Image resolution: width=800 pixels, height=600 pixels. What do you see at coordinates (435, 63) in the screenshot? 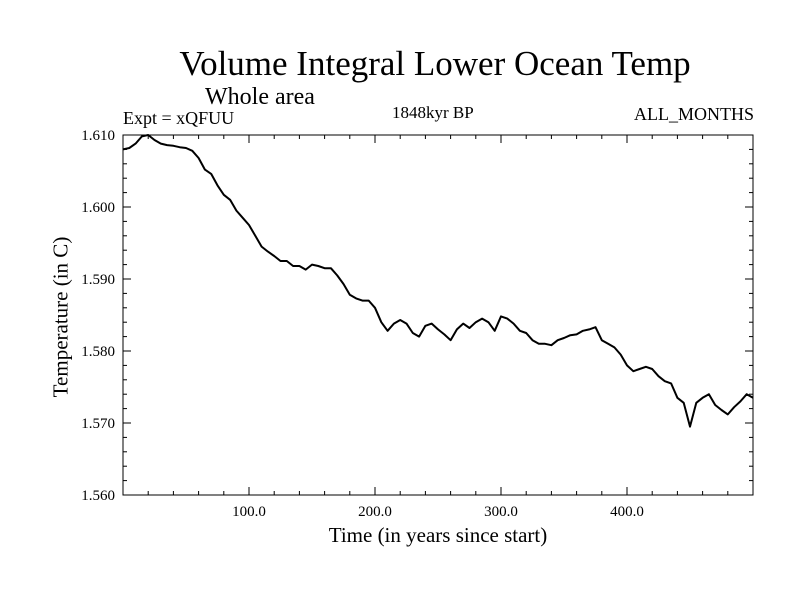
I see `chart-title: Volume Integral Lower Ocean Temp` at bounding box center [435, 63].